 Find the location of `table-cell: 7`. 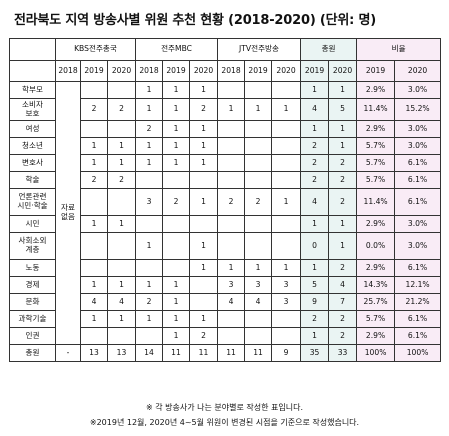

table-cell: 7 is located at coordinates (343, 302).